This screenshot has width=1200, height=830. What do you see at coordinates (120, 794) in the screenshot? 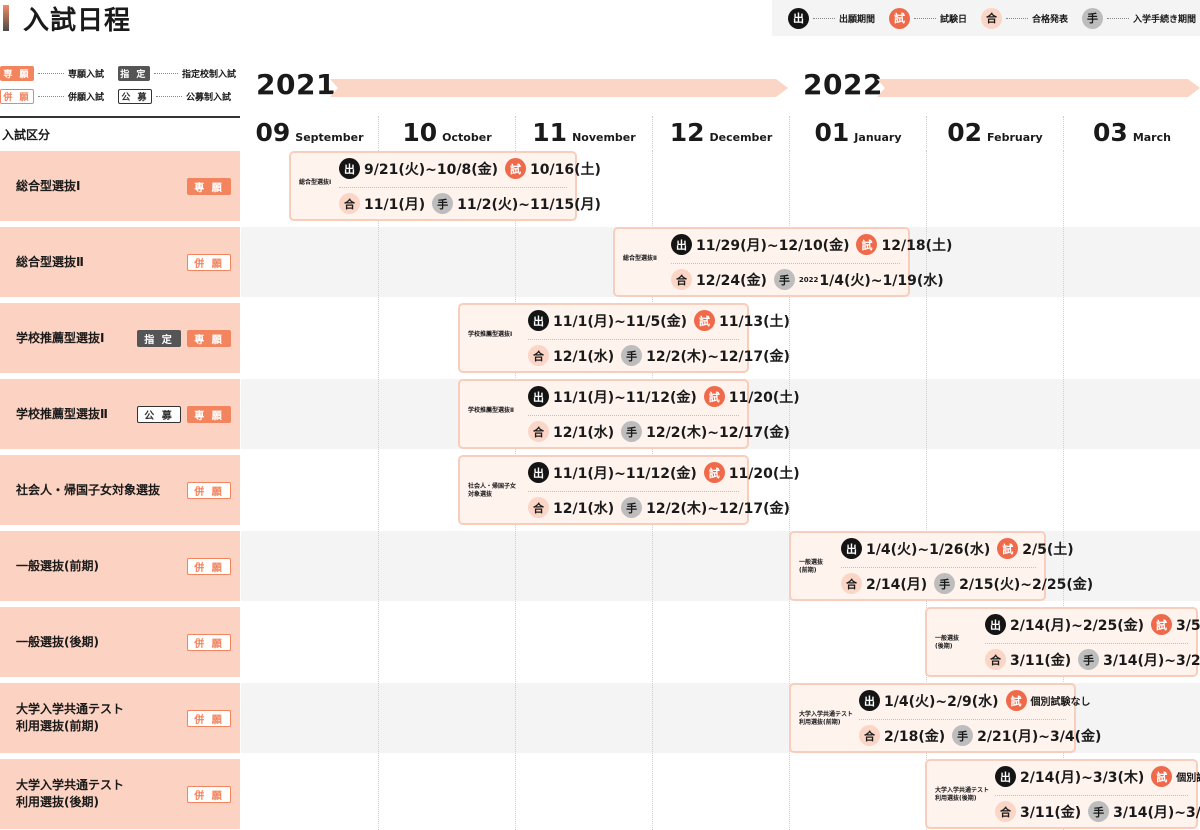
I see `exam-category-row: 大学入学共通テスト 利用選抜(後期) 併 願` at bounding box center [120, 794].